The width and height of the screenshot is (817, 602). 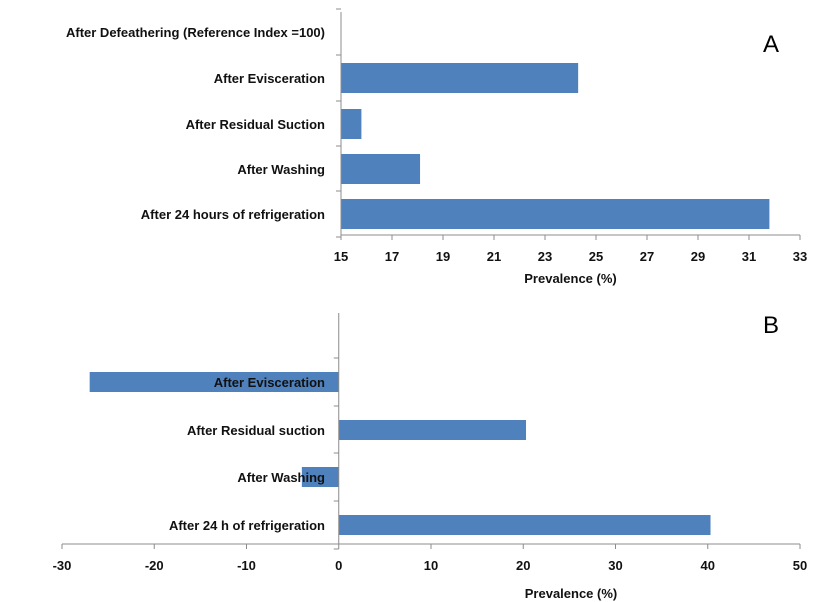 What do you see at coordinates (800, 565) in the screenshot?
I see `panel-b-tick-label-9: 50` at bounding box center [800, 565].